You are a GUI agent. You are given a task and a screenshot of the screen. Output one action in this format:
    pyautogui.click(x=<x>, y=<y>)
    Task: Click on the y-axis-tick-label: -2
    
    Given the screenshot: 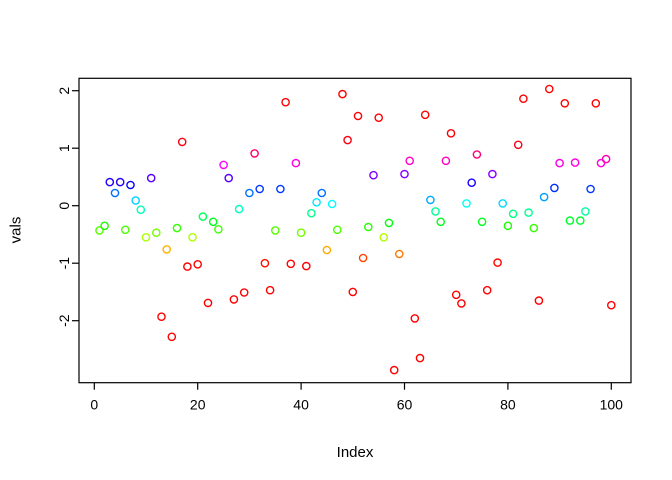 What is the action you would take?
    pyautogui.click(x=64, y=320)
    